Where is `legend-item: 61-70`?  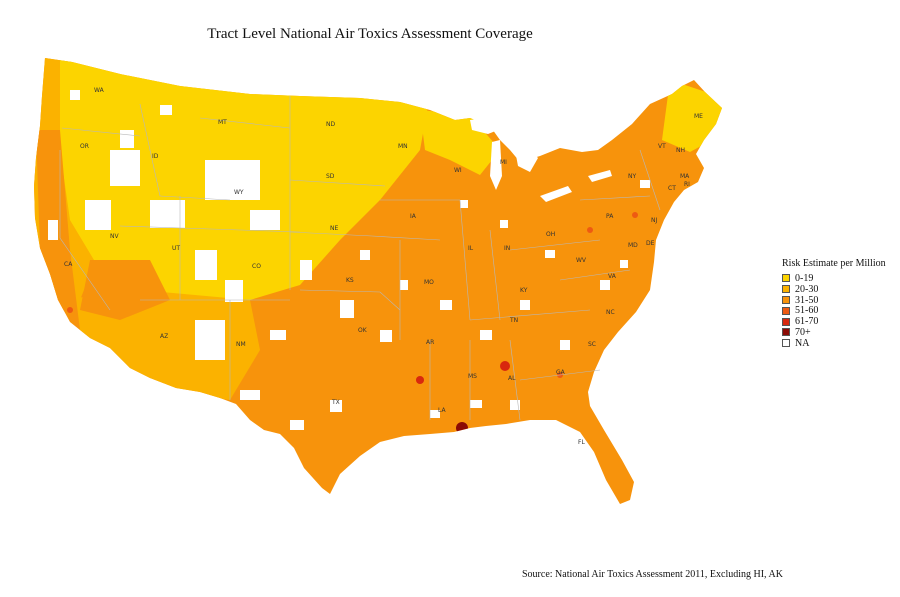
legend-item: 61-70 is located at coordinates (834, 321).